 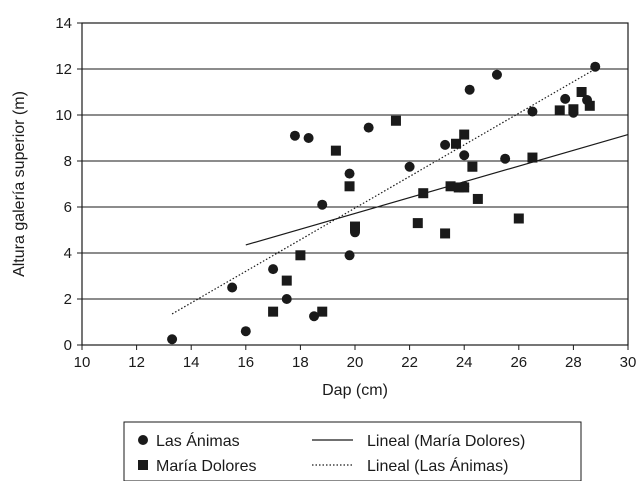 What do you see at coordinates (63, 115) in the screenshot?
I see `y-tick-label: 10` at bounding box center [63, 115].